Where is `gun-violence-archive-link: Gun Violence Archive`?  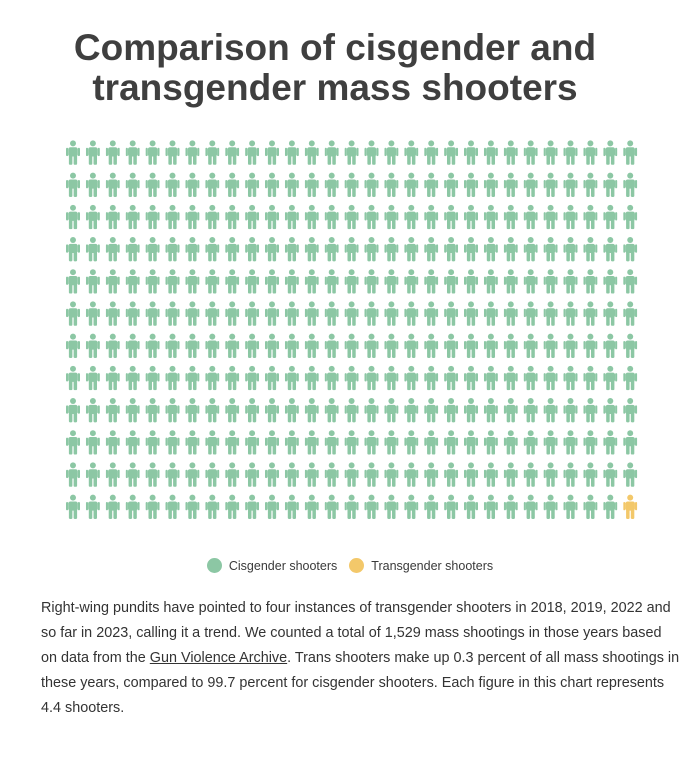 gun-violence-archive-link: Gun Violence Archive is located at coordinates (218, 658).